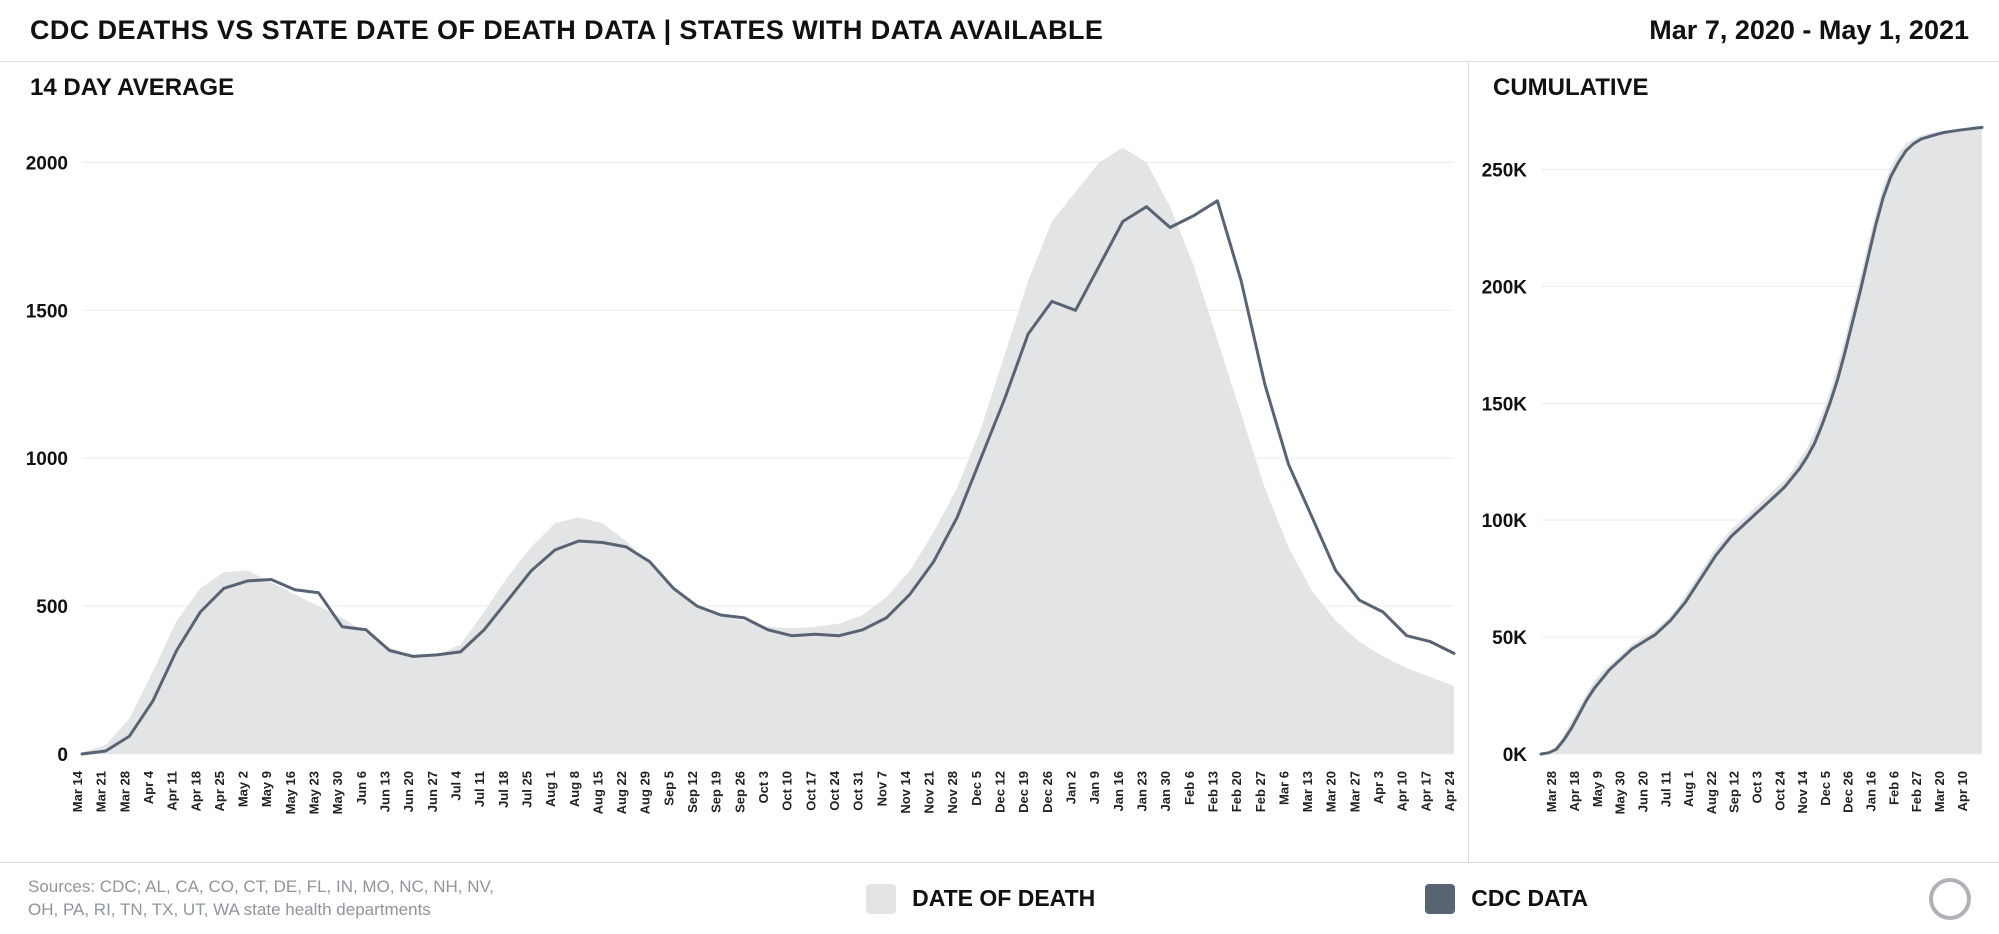  I want to click on svg-text: Oct 31, so click(858, 791).